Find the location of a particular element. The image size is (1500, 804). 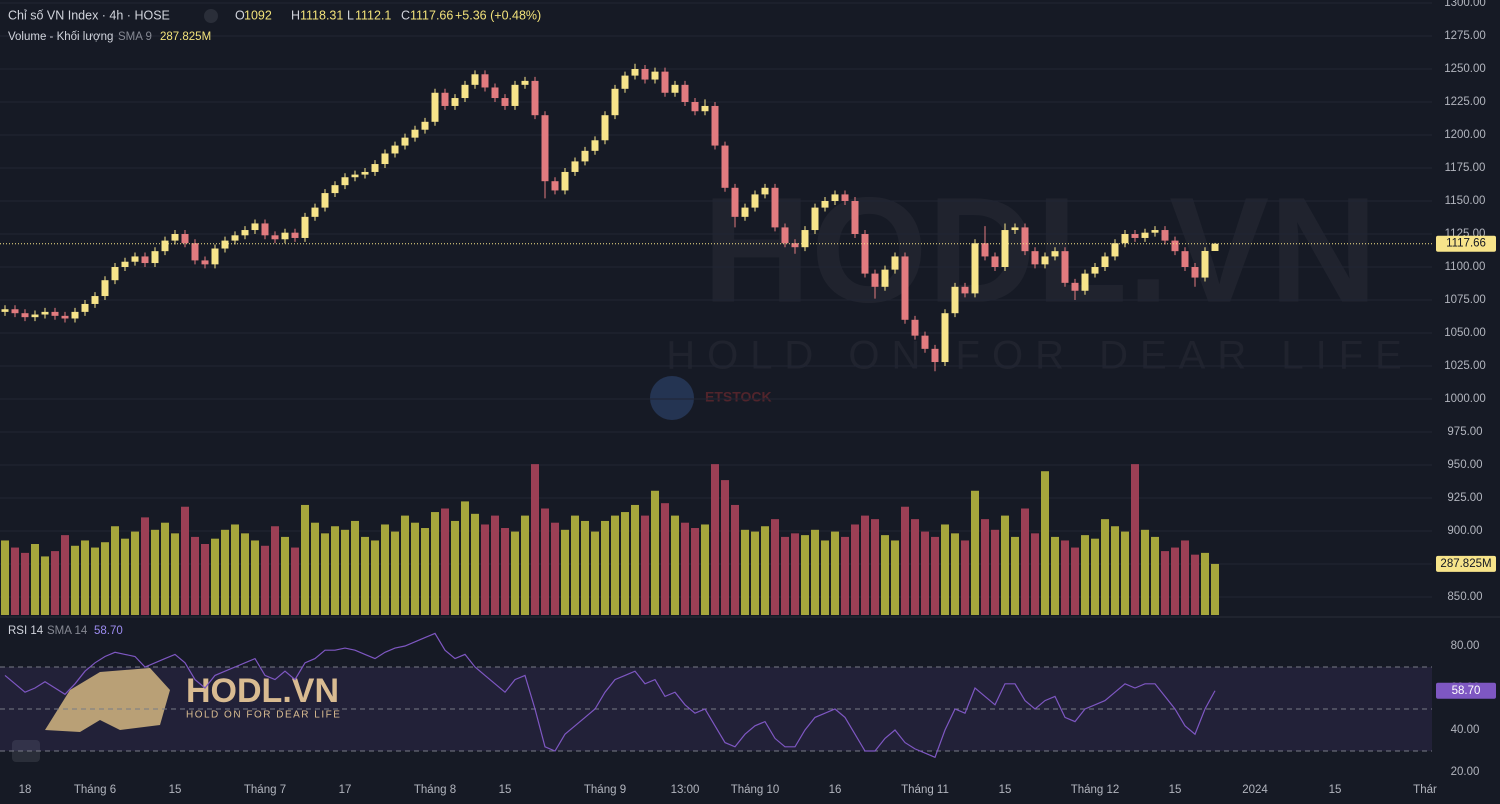

volume-sma: SMA 9 is located at coordinates (135, 37).